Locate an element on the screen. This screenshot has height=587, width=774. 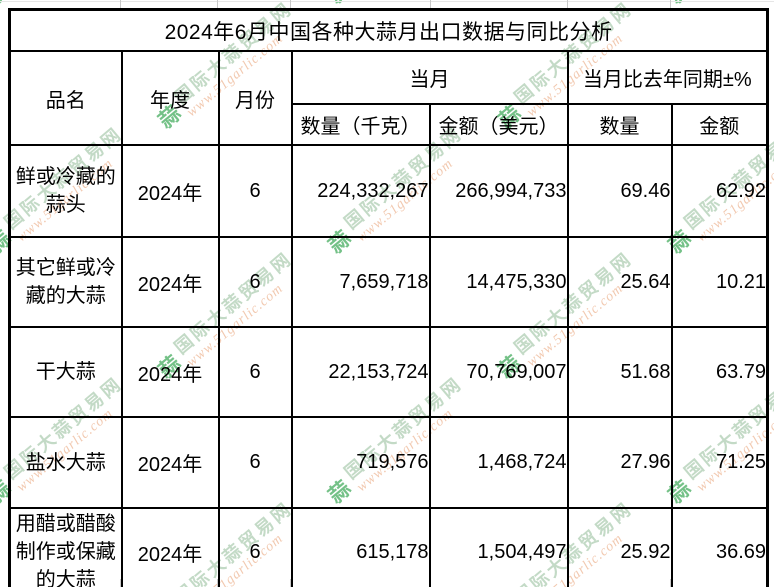
cell-qty-kg: 22,153,724 is located at coordinates (360, 372).